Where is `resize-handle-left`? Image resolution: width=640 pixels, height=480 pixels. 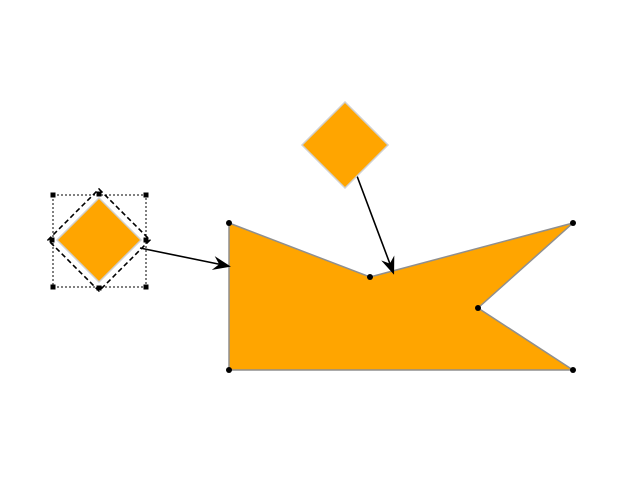 resize-handle-left is located at coordinates (52, 240).